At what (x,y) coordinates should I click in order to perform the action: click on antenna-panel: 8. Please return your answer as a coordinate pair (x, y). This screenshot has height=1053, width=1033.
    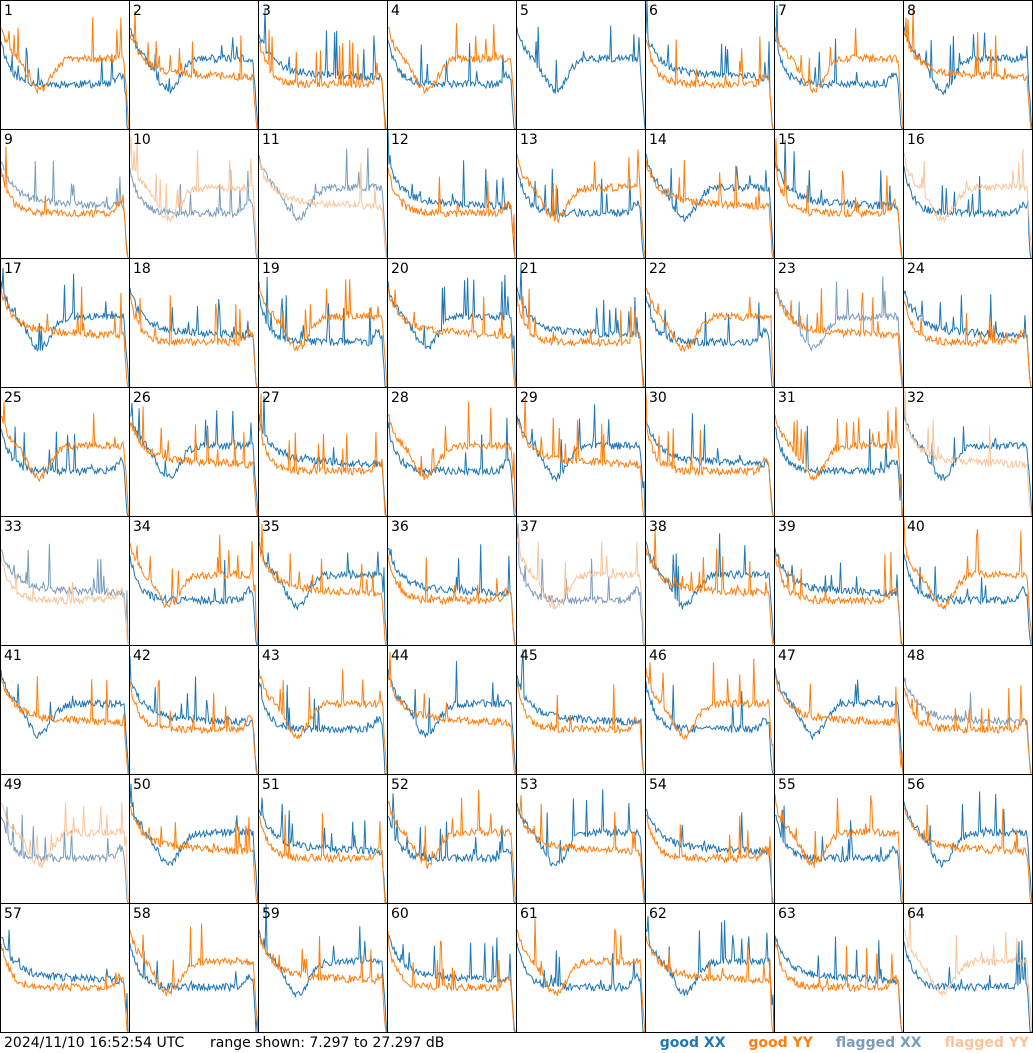
    Looking at the image, I should click on (968, 65).